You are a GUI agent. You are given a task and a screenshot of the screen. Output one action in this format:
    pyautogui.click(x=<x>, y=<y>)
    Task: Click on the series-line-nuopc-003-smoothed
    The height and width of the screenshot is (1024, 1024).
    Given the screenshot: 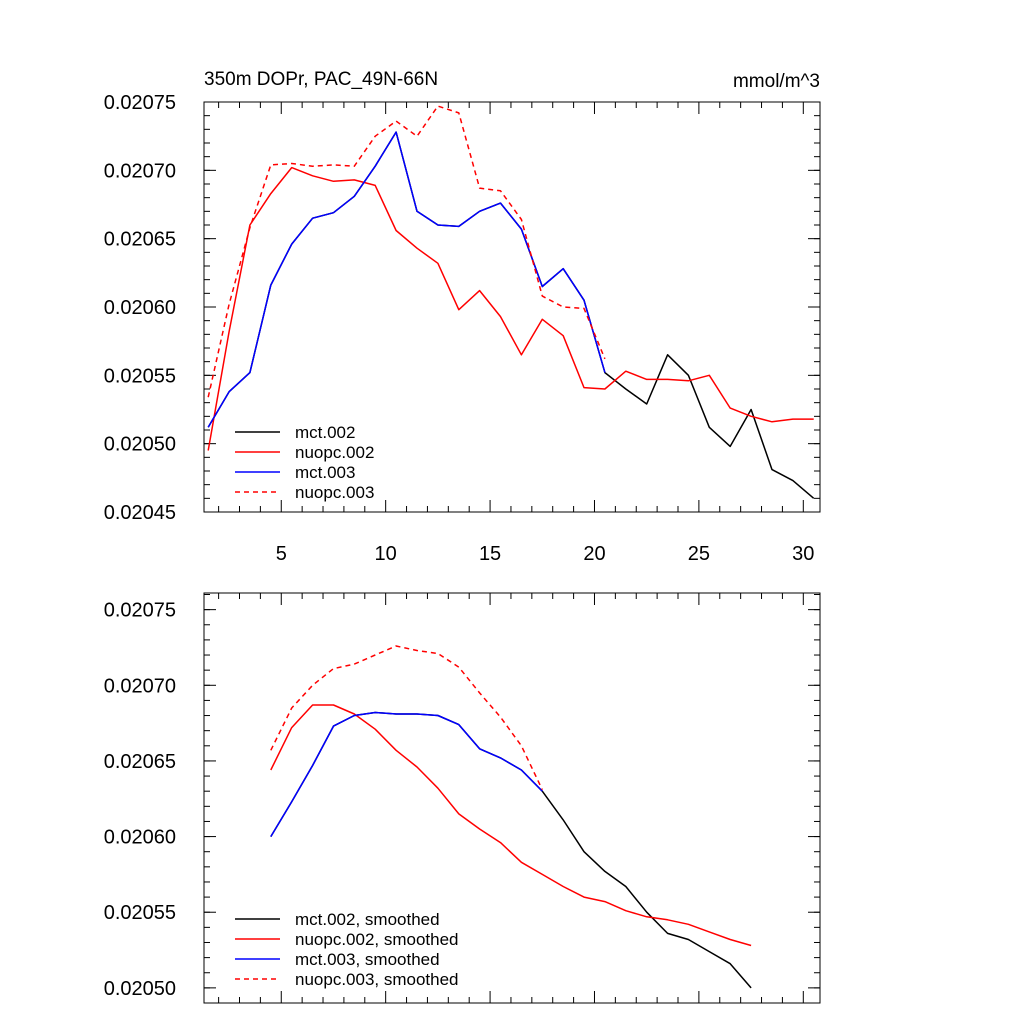 What is the action you would take?
    pyautogui.click(x=406, y=718)
    